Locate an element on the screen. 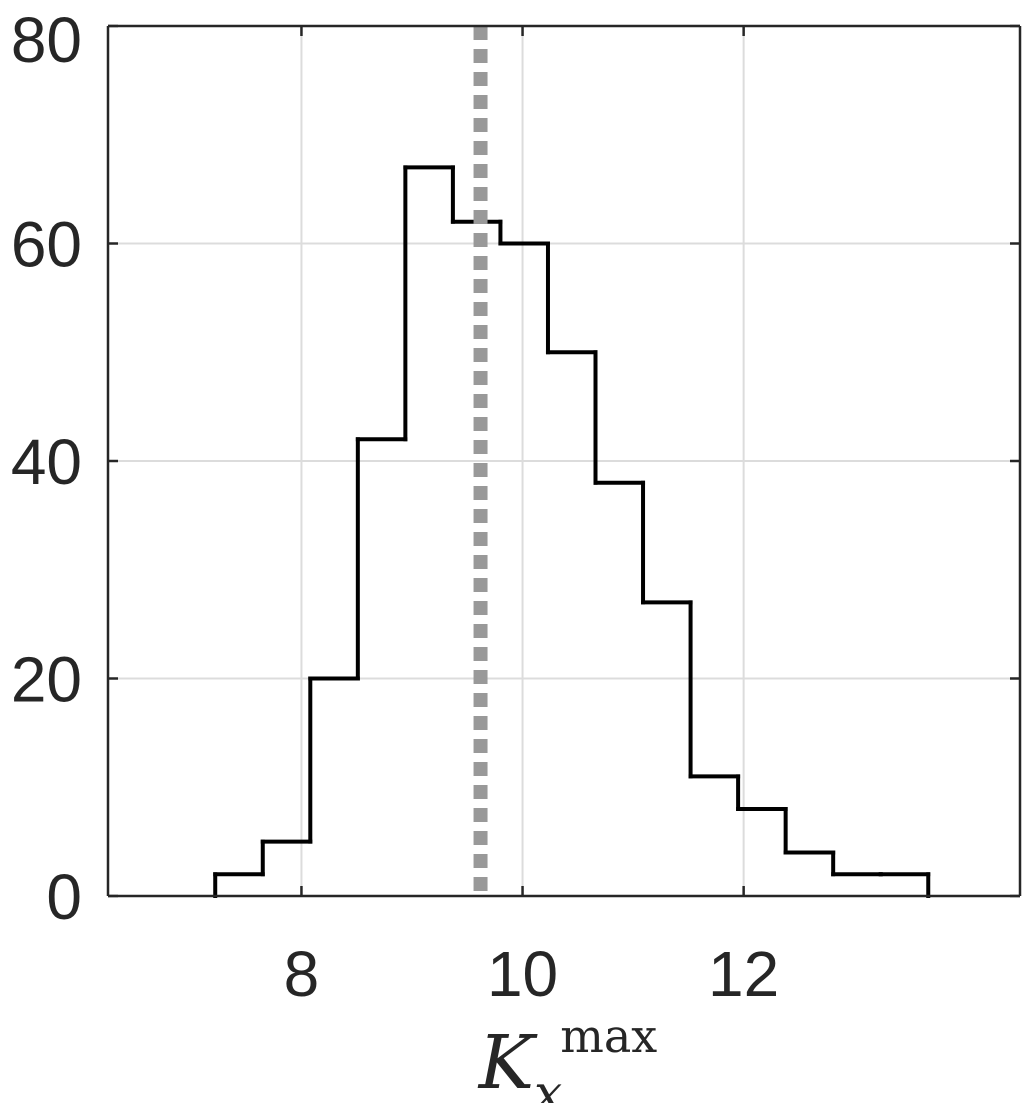 This screenshot has width=1025, height=1103. y-tick-label-4: 80 is located at coordinates (46, 40).